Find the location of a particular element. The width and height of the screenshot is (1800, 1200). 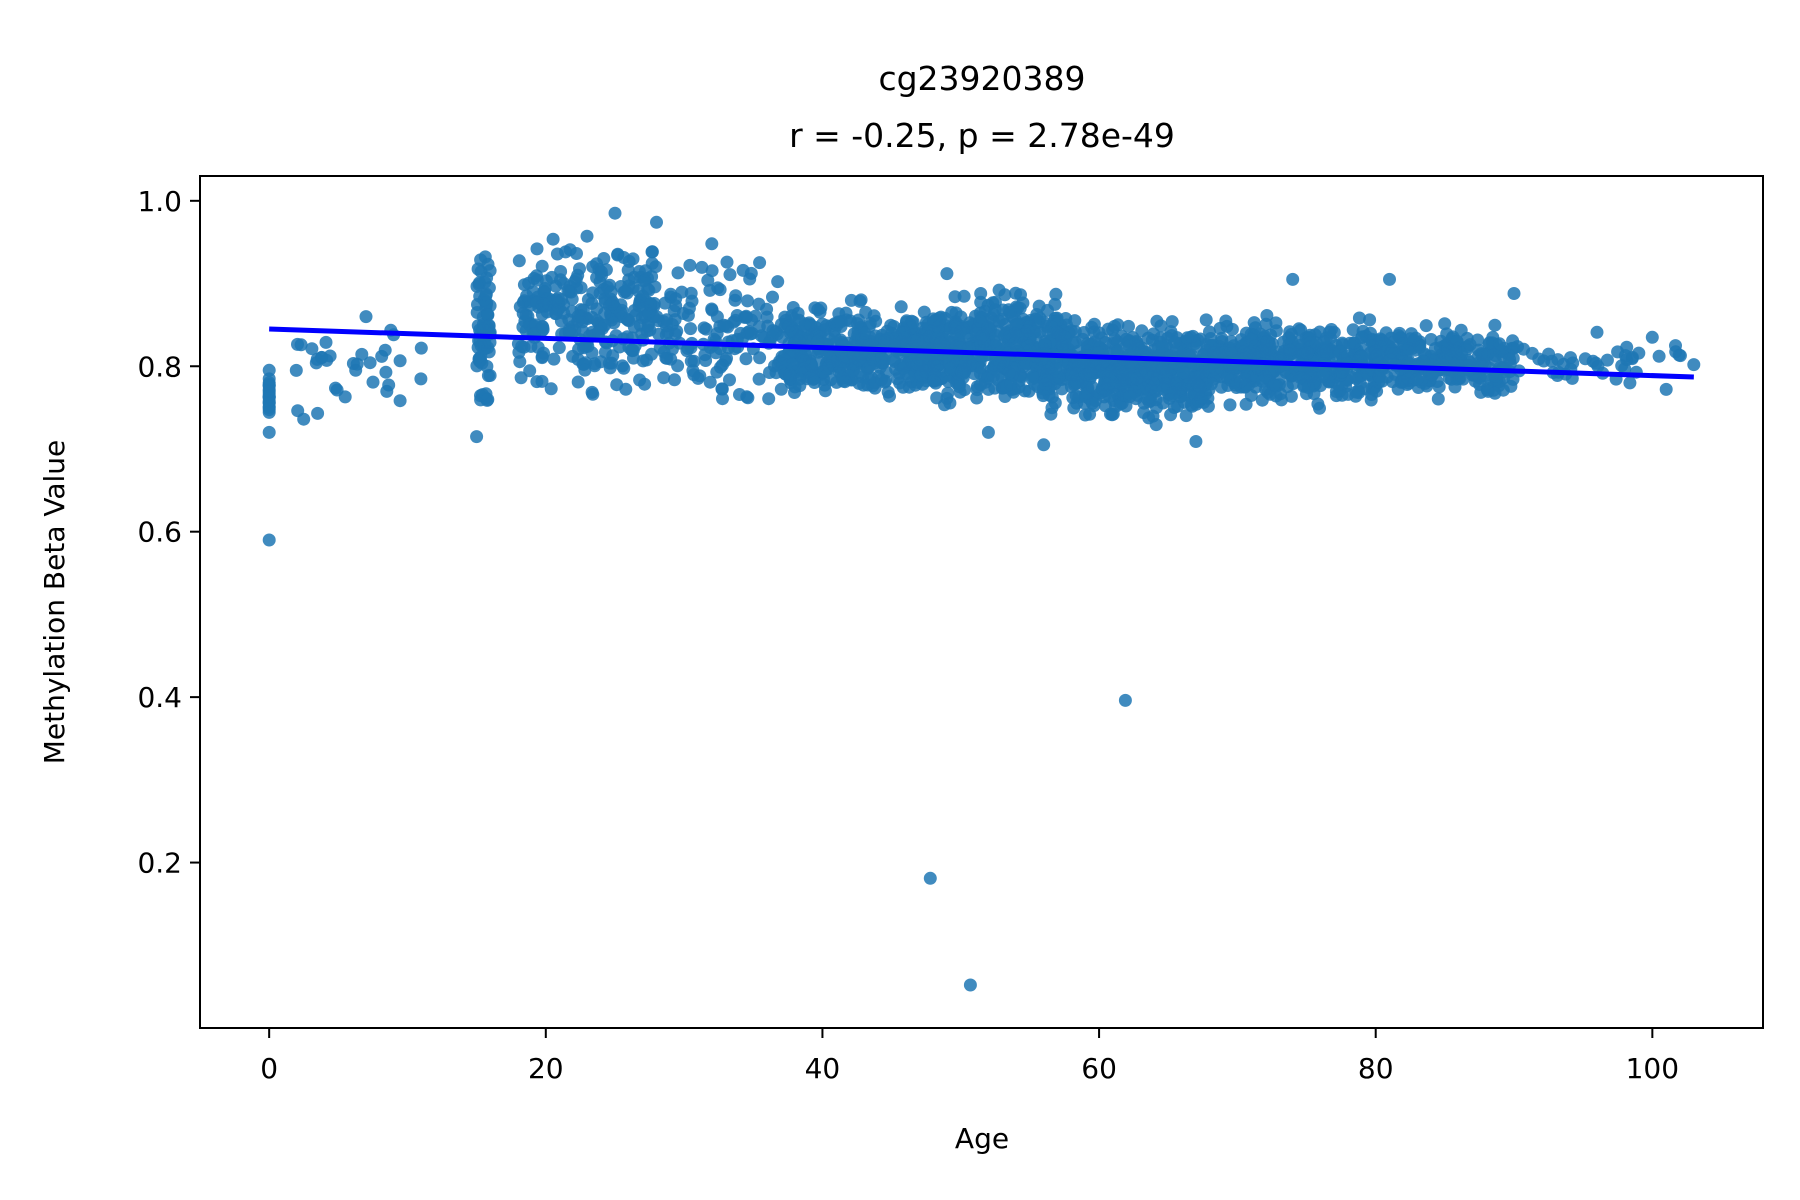

x-axis-ticks: 0 20 40 60 80 100 is located at coordinates (969, 1056).